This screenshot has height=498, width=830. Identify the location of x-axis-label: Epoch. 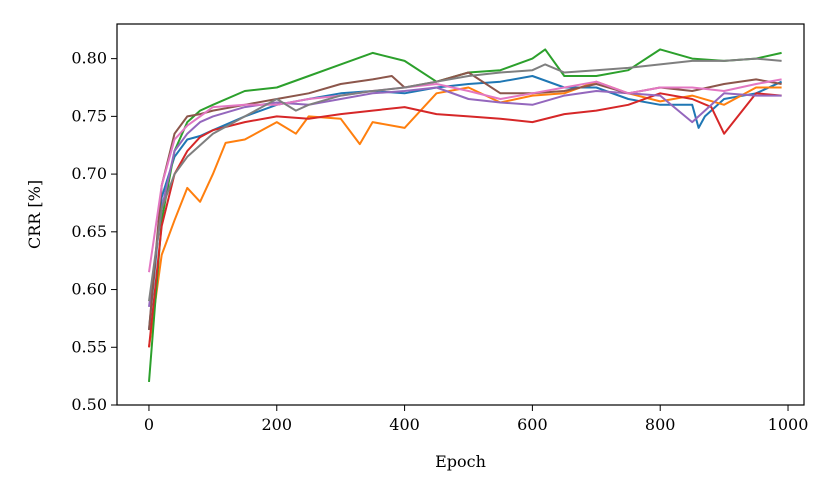
(460, 461).